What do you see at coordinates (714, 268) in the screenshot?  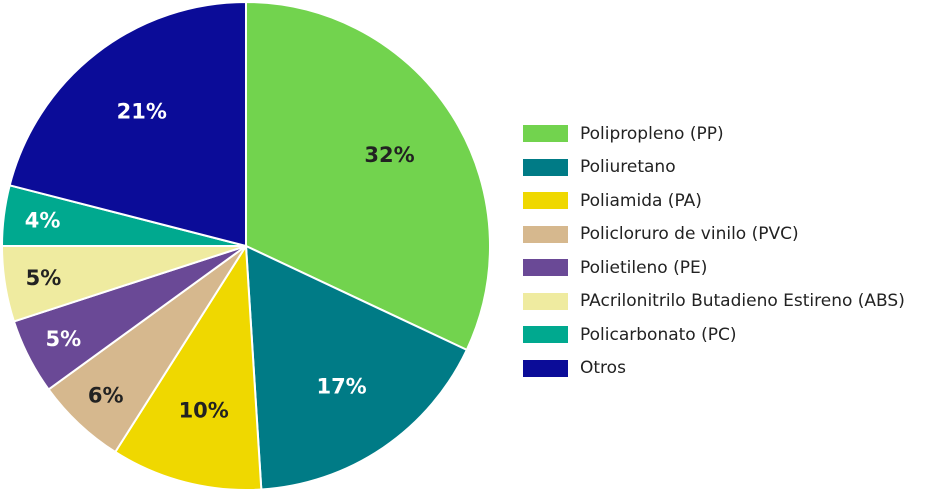 I see `legend-item: Polietileno (PE)` at bounding box center [714, 268].